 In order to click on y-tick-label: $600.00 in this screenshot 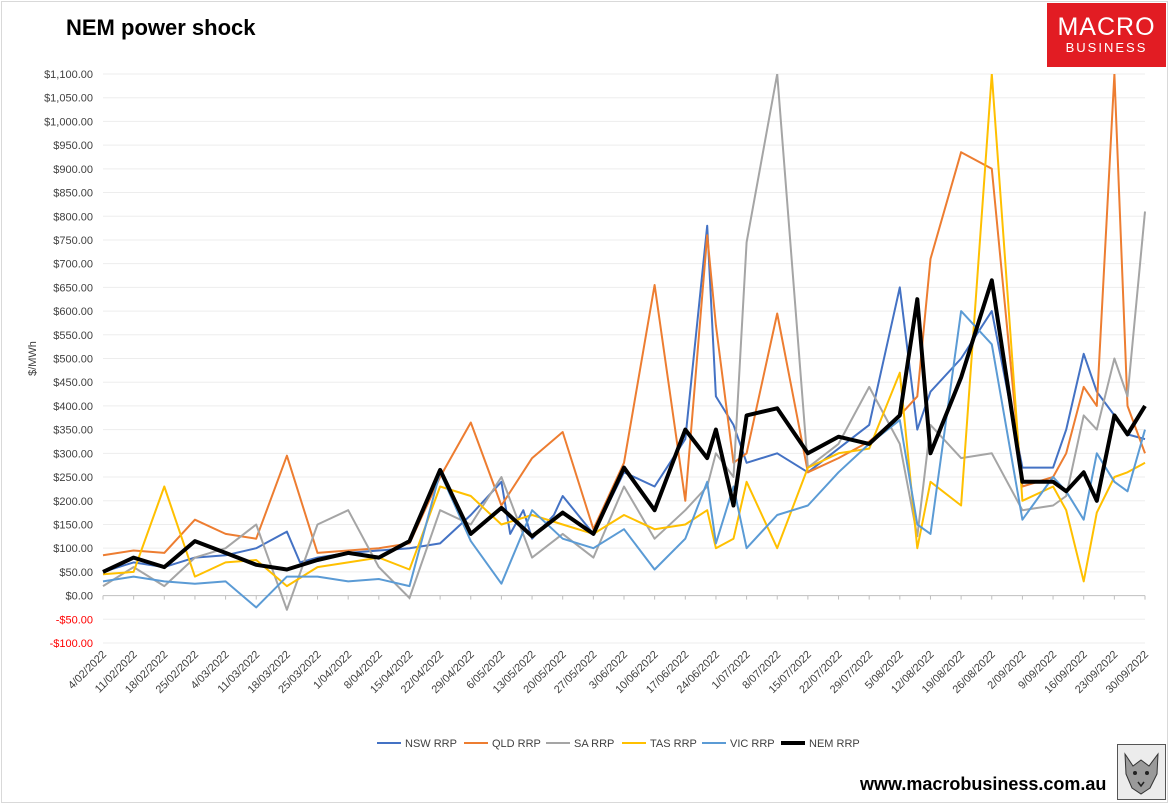, I will do `click(73, 312)`.